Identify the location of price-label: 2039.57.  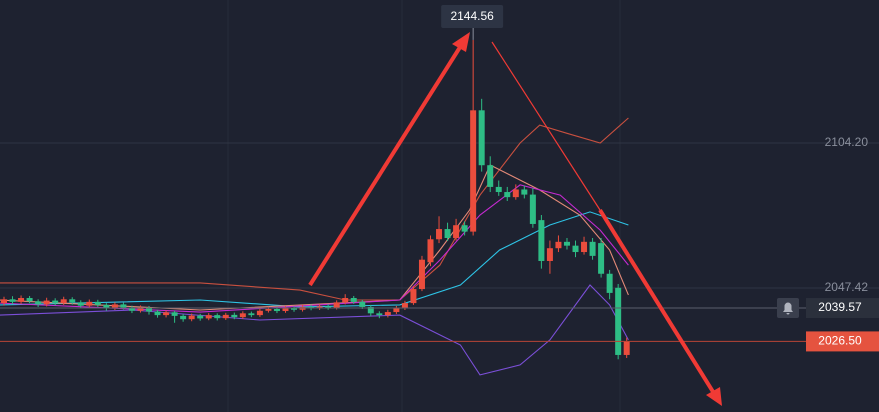
(840, 307).